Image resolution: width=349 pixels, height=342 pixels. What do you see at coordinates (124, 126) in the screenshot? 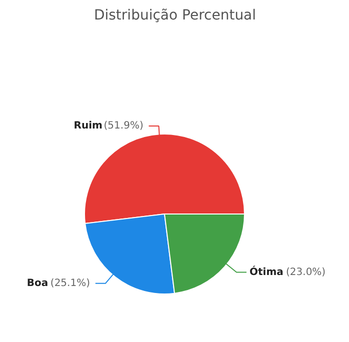
I see `data-label: (51.9%)` at bounding box center [124, 126].